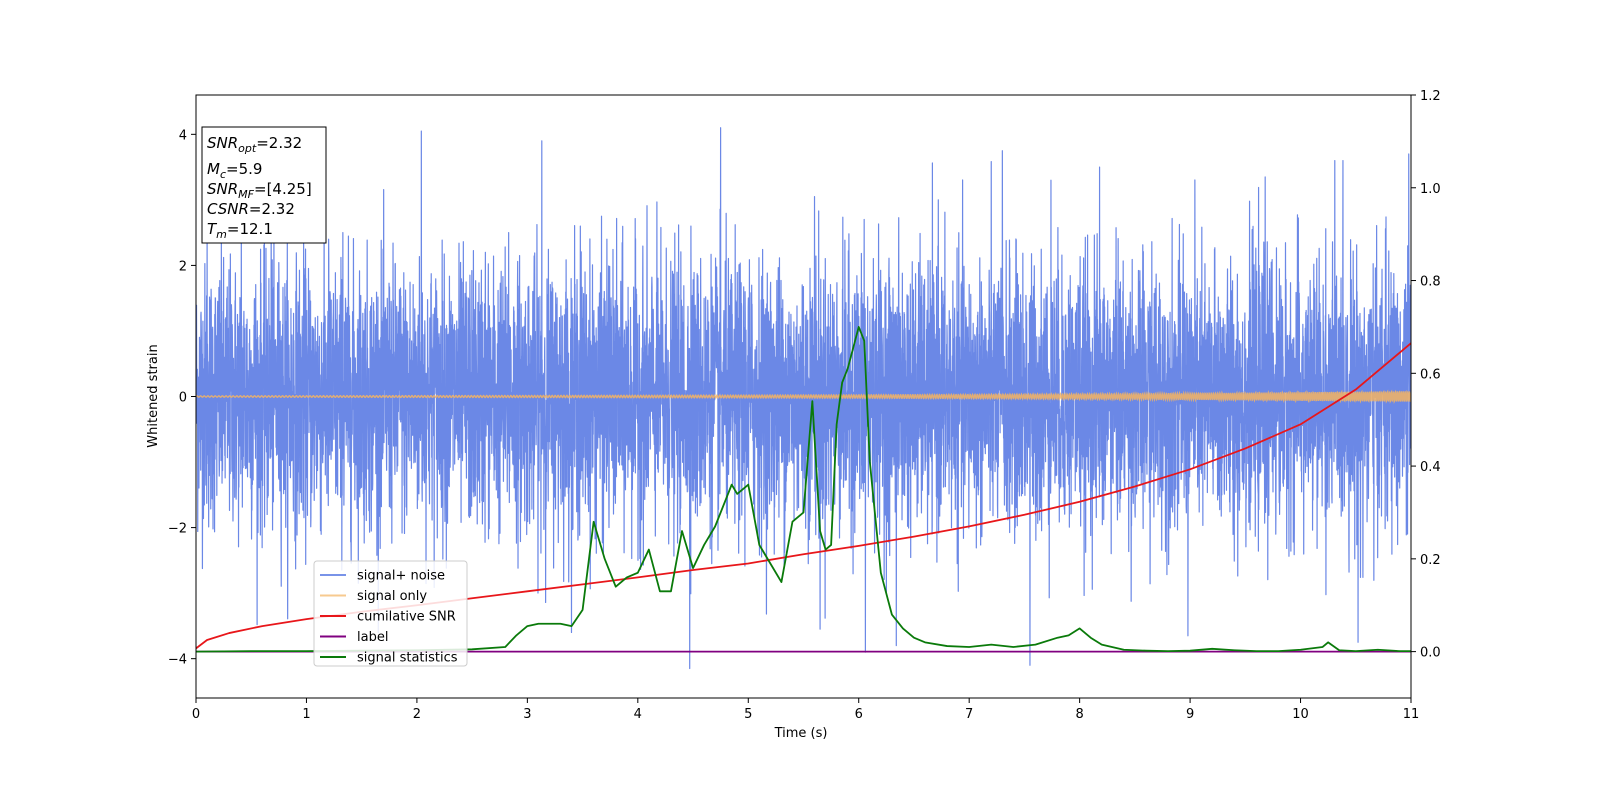 The width and height of the screenshot is (1600, 800). I want to click on x-tick: 5, so click(748, 710).